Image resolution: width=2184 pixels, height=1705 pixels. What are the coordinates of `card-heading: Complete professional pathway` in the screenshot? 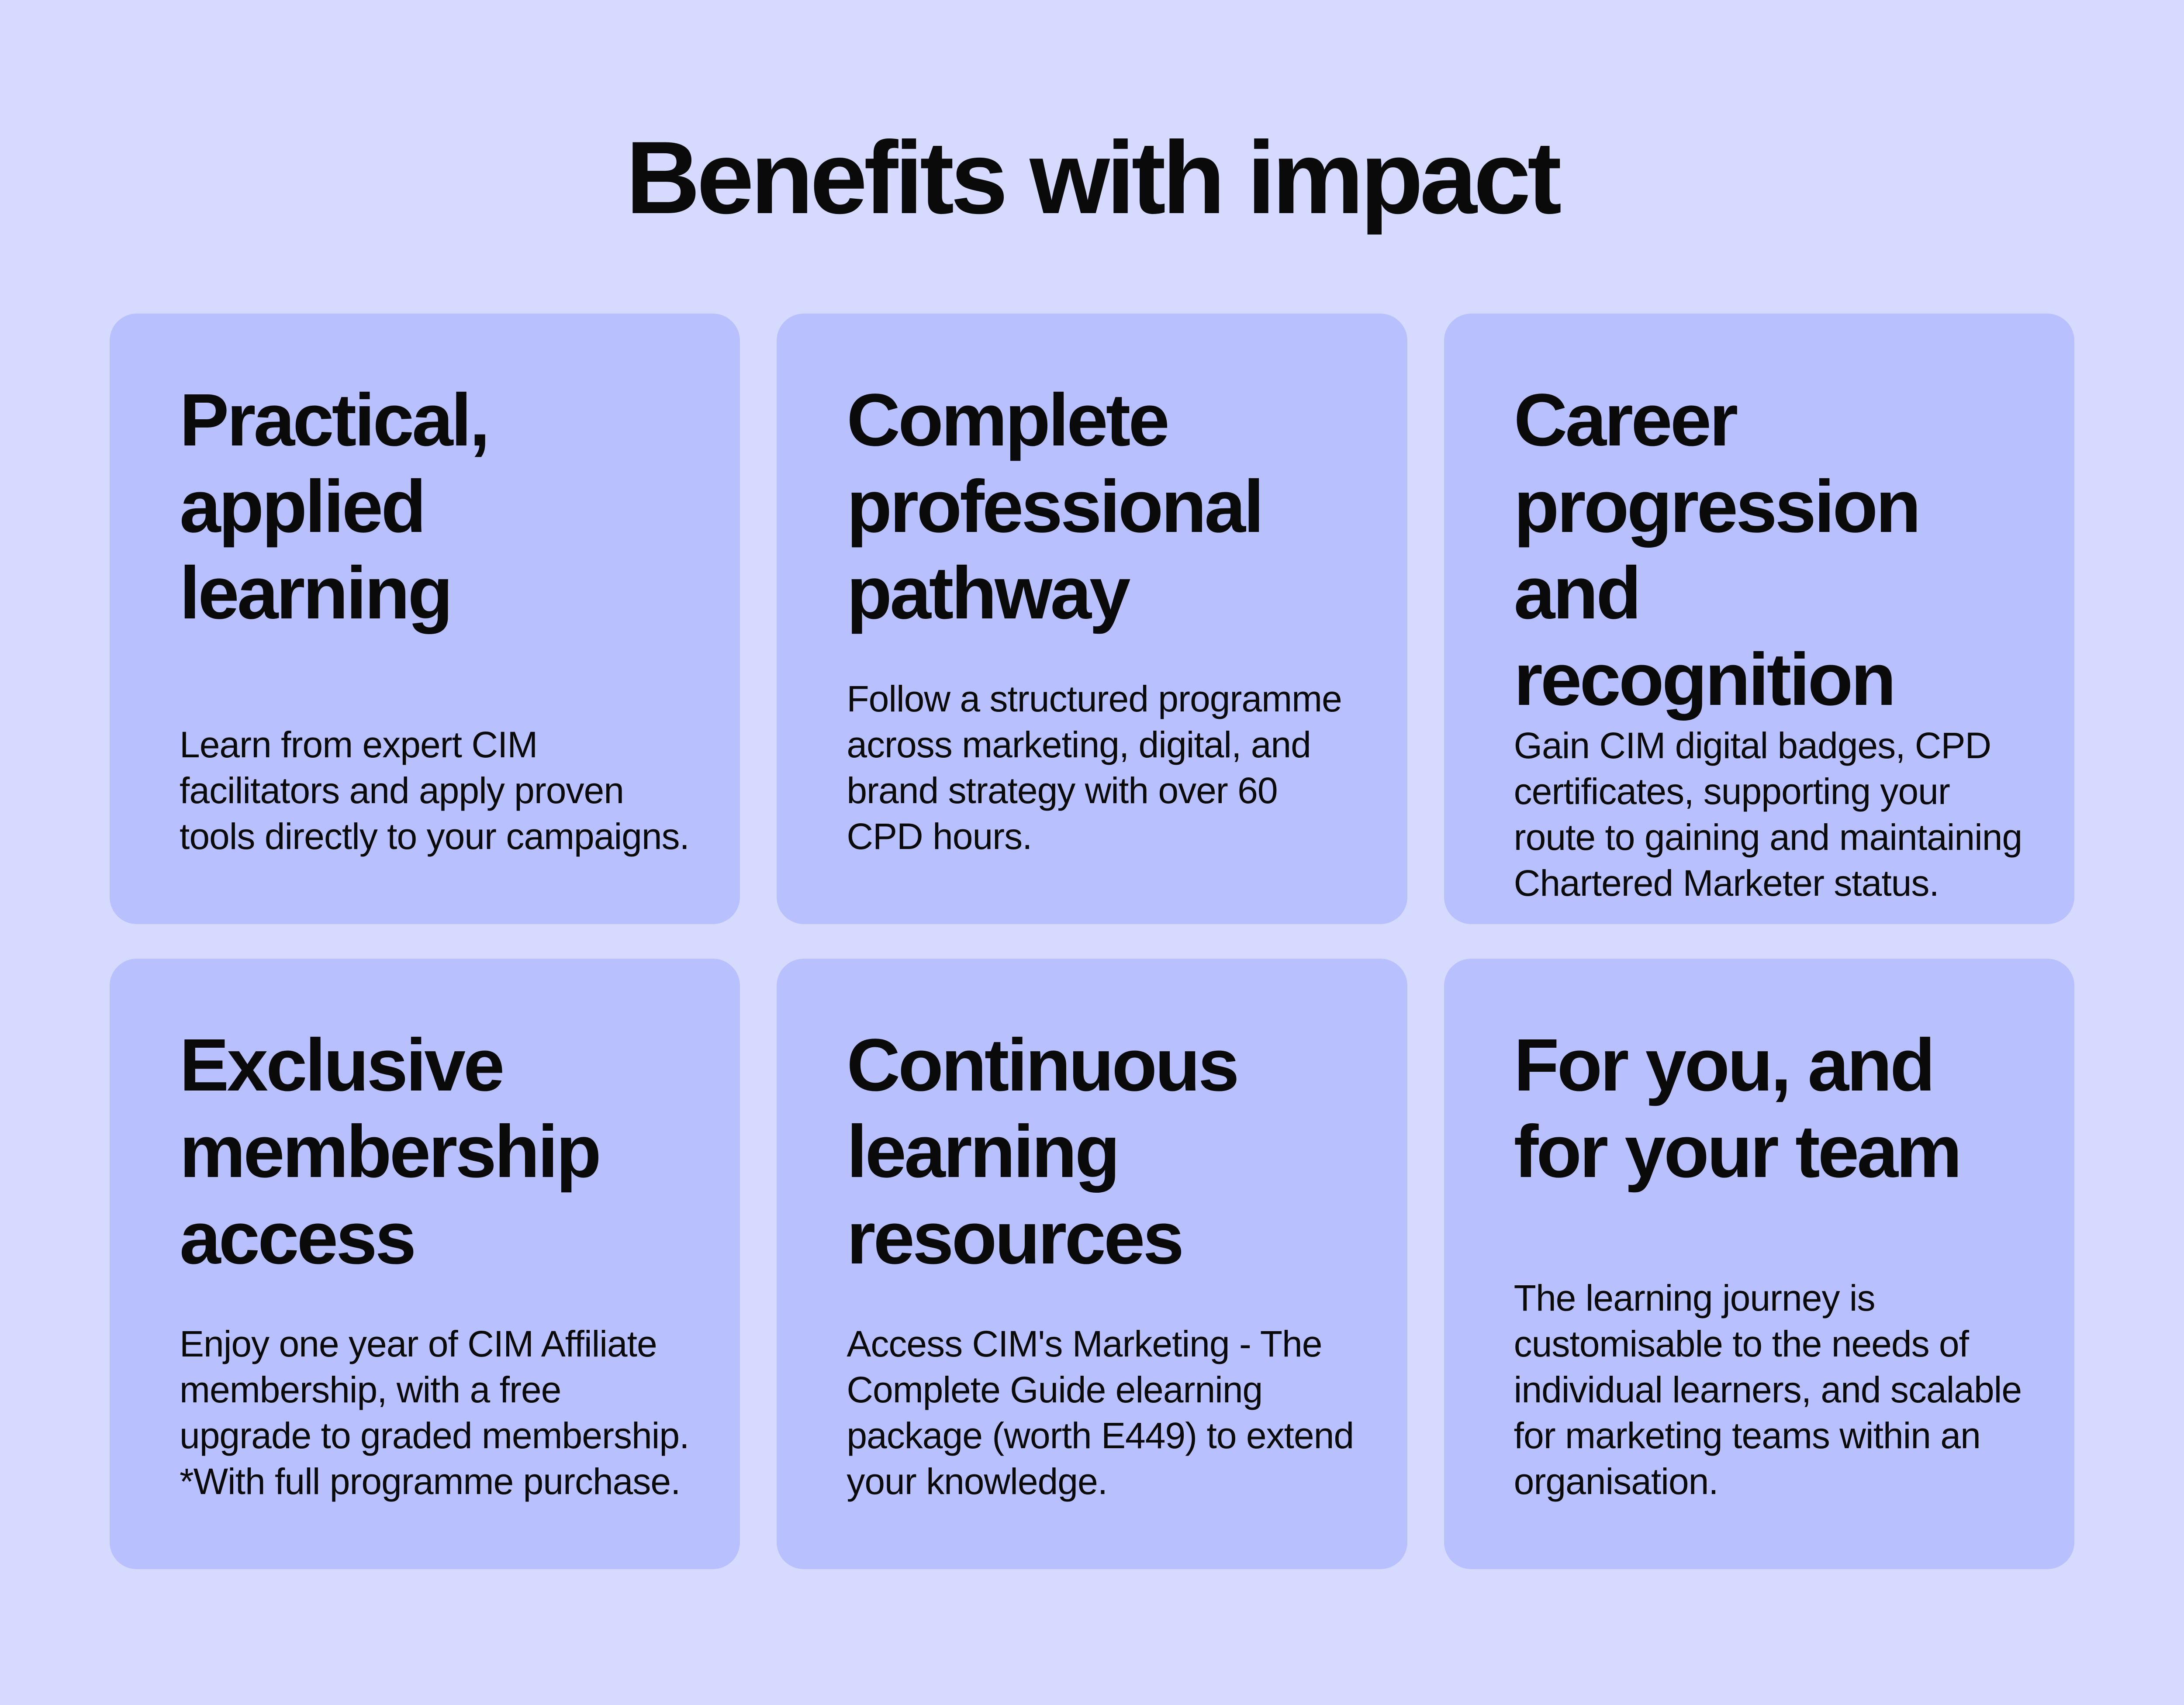 It's located at (1055, 507).